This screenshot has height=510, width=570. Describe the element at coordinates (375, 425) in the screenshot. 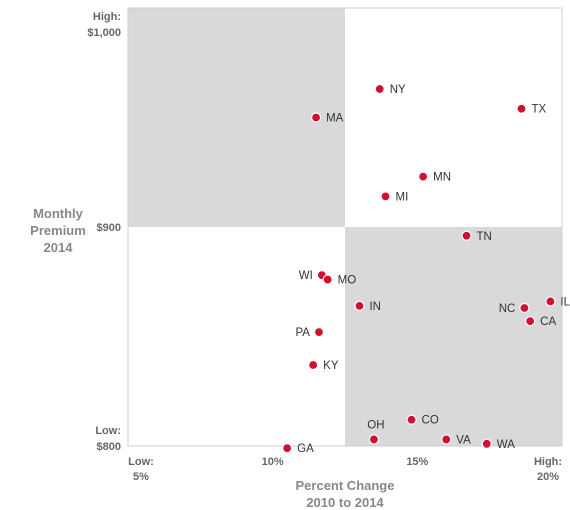

I see `label-oh: OH` at that location.